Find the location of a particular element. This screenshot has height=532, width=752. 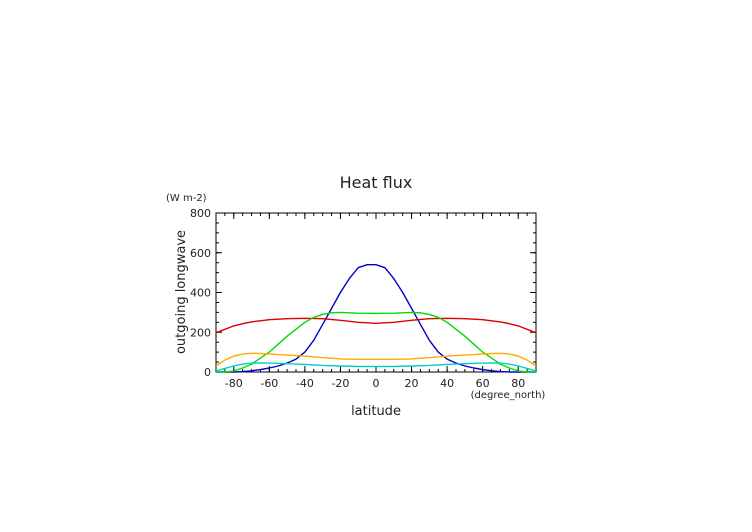

x-tick-label: -20 is located at coordinates (340, 383).